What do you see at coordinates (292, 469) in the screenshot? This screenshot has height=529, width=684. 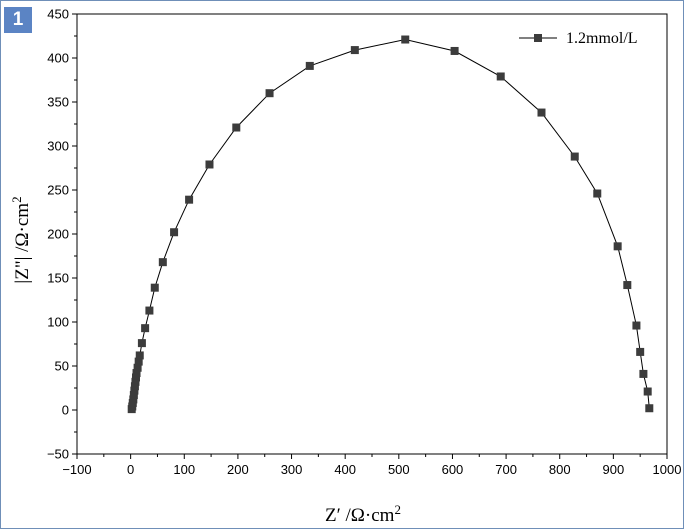 I see `x-tick-label: 300` at bounding box center [292, 469].